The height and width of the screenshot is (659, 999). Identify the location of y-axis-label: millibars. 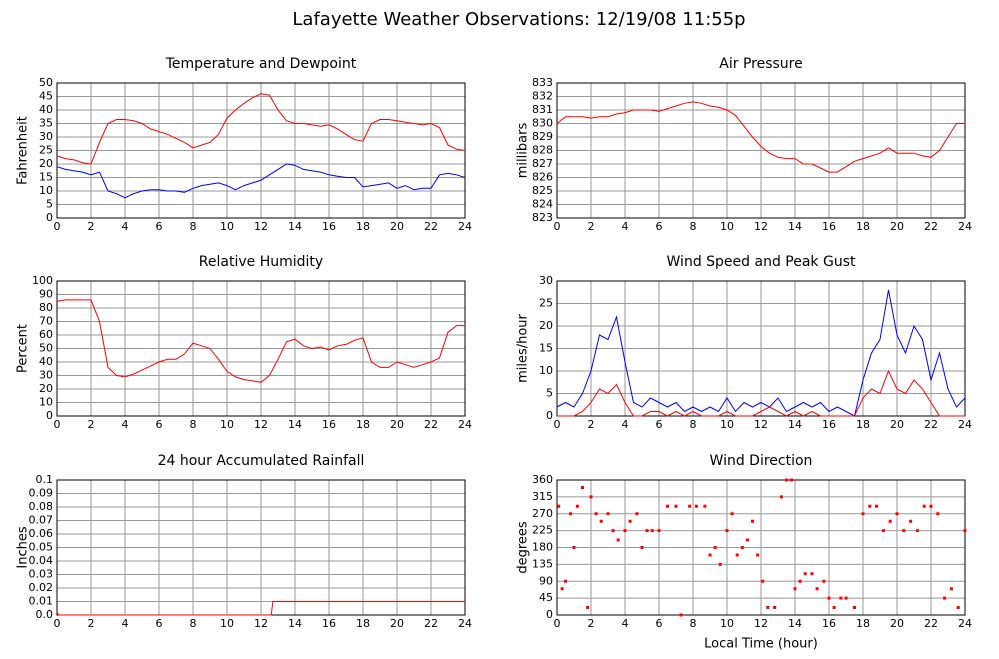
(523, 151).